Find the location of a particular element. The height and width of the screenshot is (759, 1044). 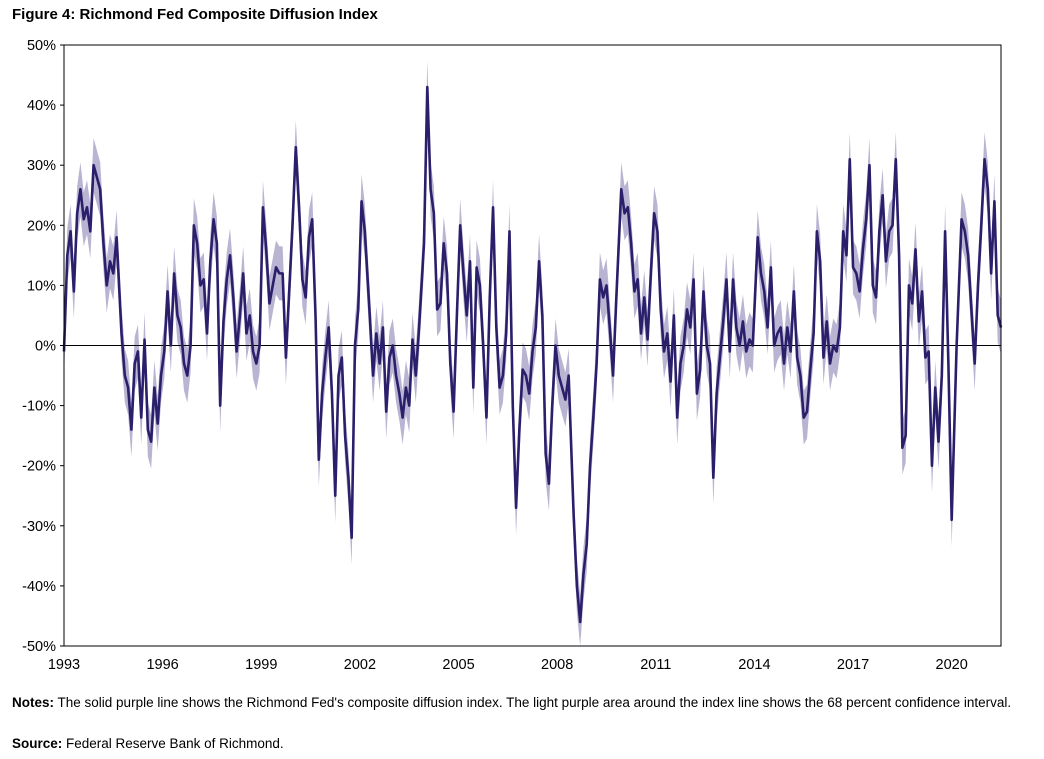

y-tick-label: 40% is located at coordinates (41, 106).